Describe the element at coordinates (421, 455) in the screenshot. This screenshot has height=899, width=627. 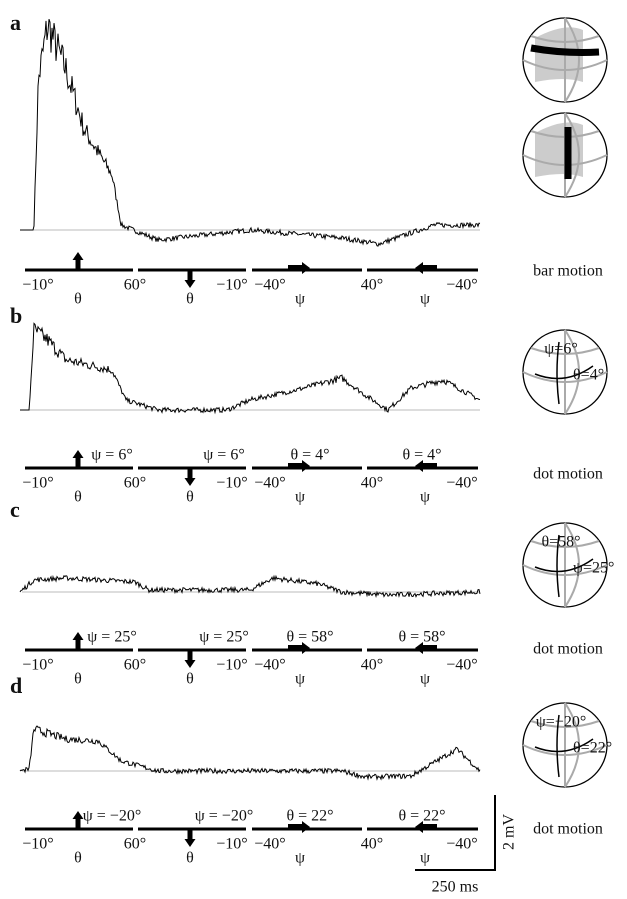
I see `stimulus-label: θ = 4°` at that location.